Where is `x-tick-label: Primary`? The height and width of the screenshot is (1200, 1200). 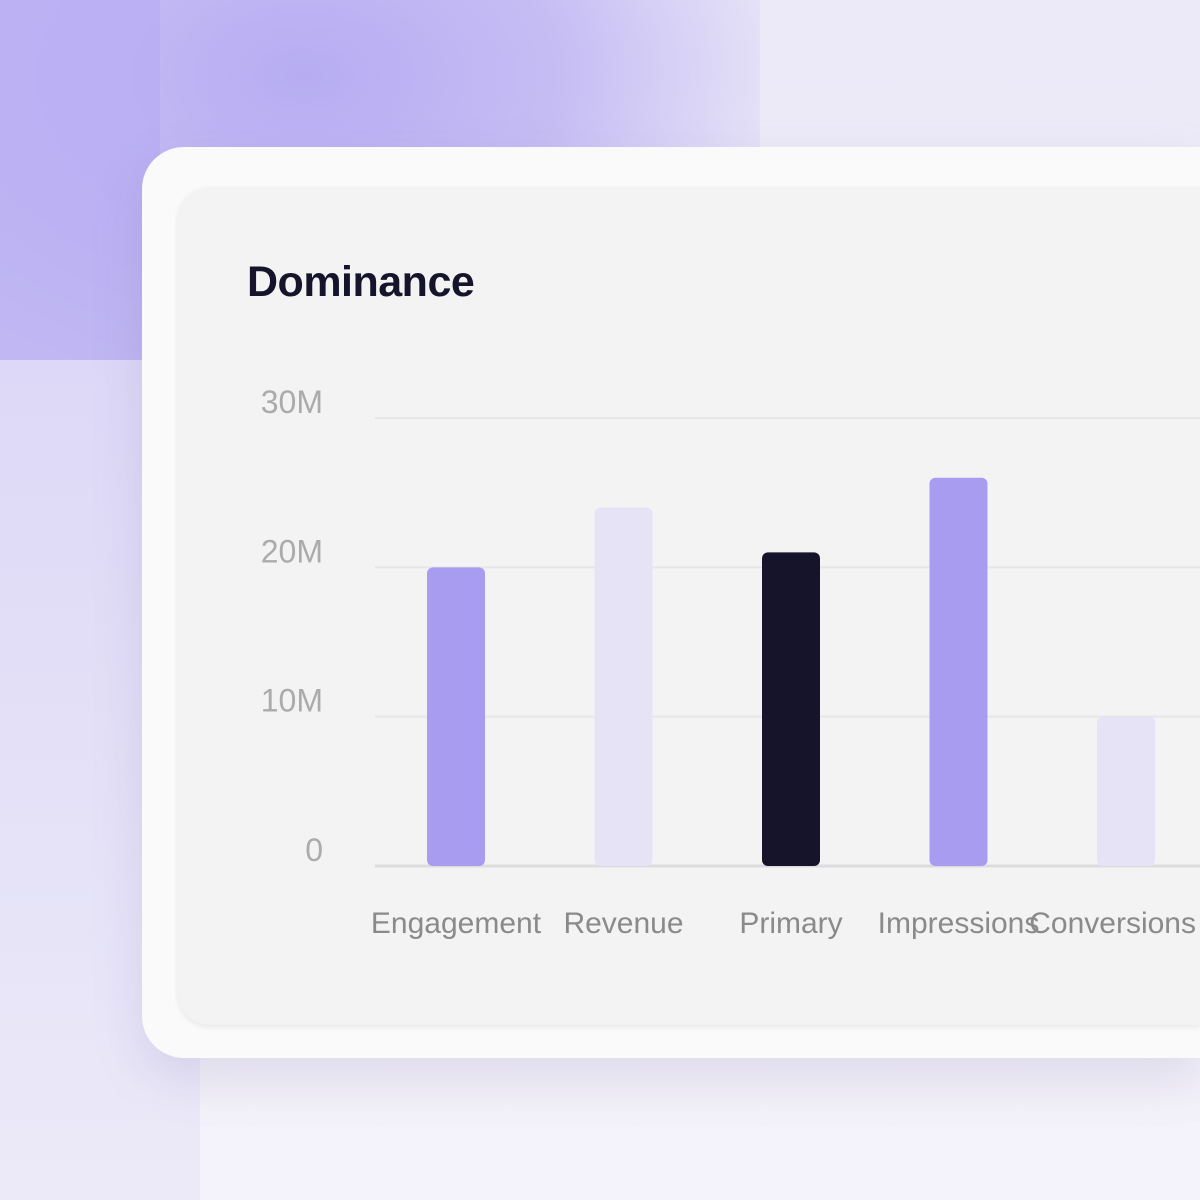 x-tick-label: Primary is located at coordinates (790, 923).